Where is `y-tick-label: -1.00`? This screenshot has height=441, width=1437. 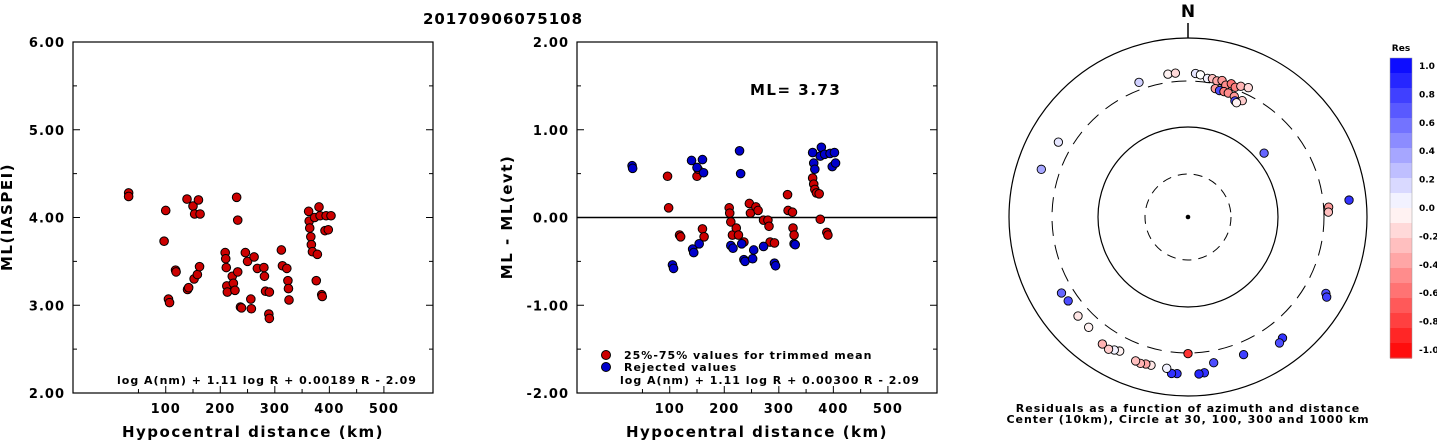 y-tick-label: -1.00 is located at coordinates (548, 306).